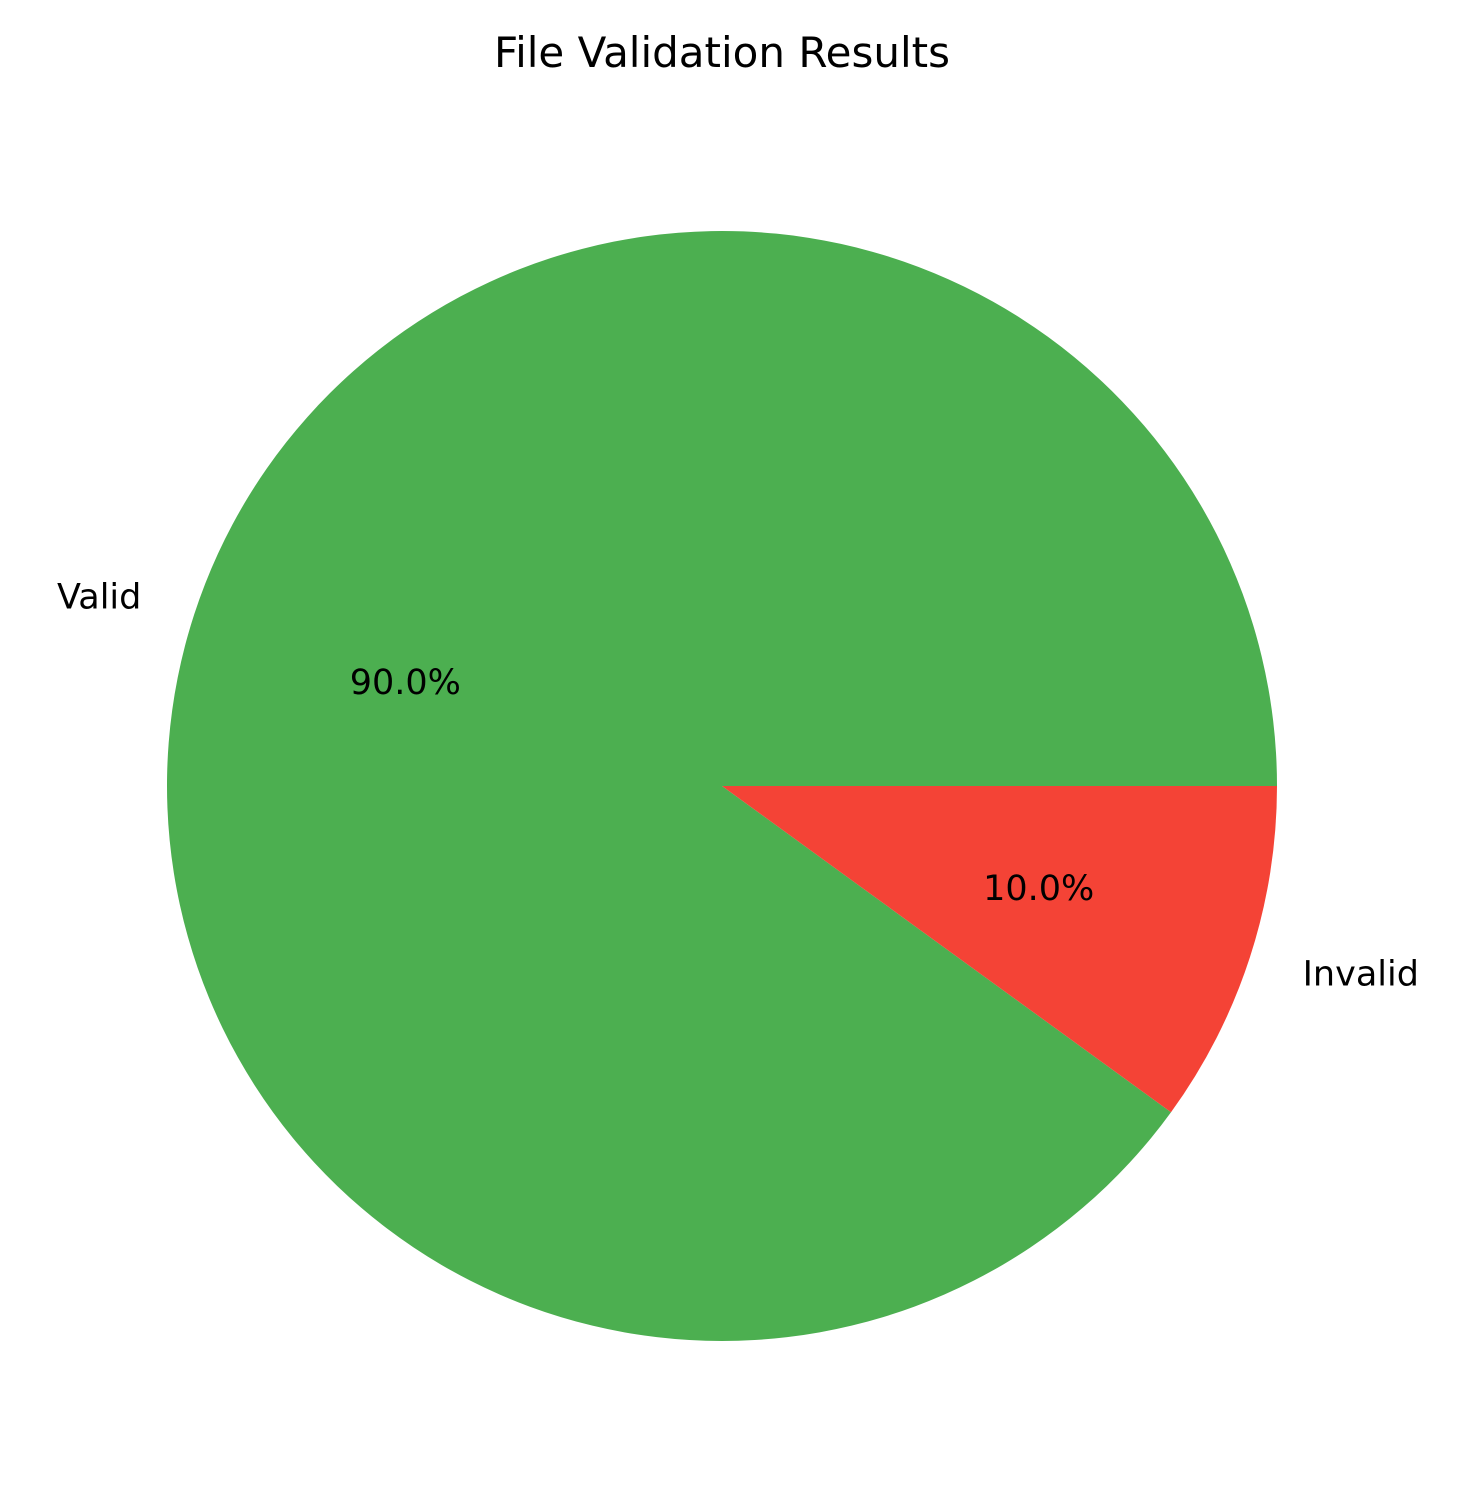 This screenshot has height=1509, width=1471. I want to click on pie-pct-label-invalid: 10.0%, so click(1038, 889).